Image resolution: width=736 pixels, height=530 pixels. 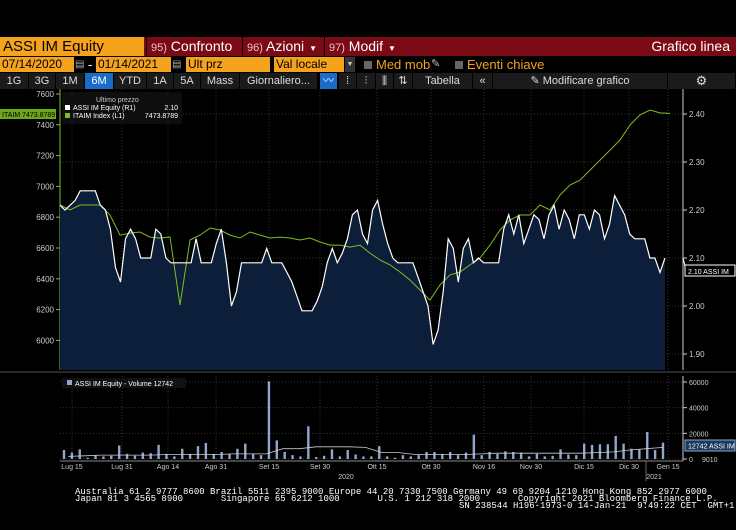 I want to click on price-field-select: Ult prz, so click(x=228, y=64).